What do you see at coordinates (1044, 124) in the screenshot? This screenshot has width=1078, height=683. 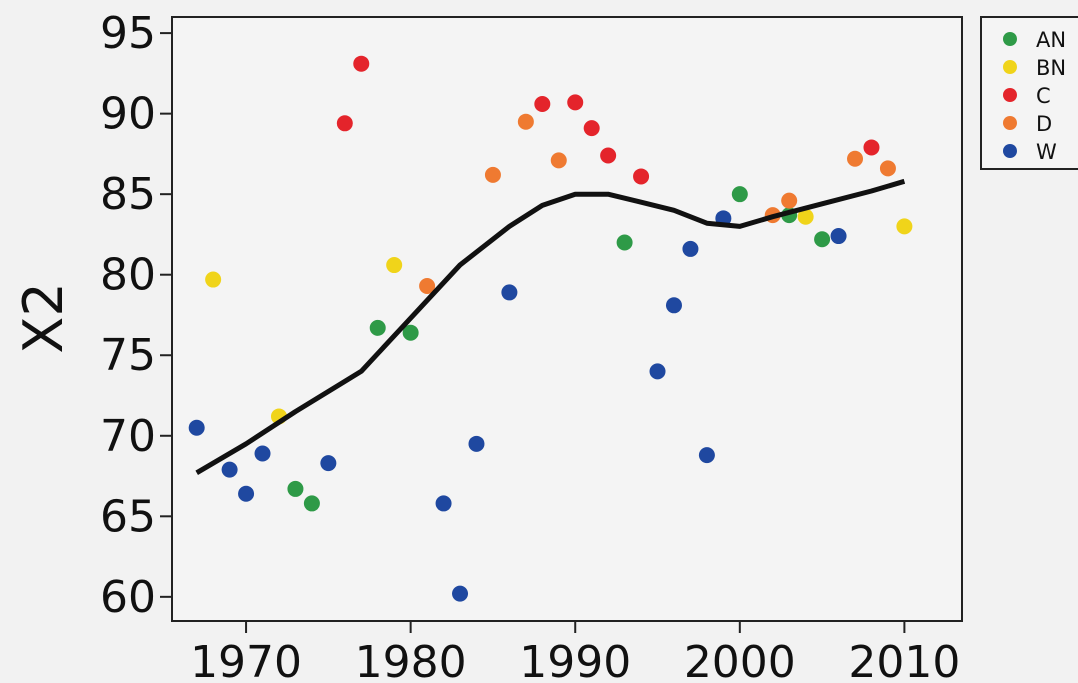 I see `legend-label-d: D` at bounding box center [1044, 124].